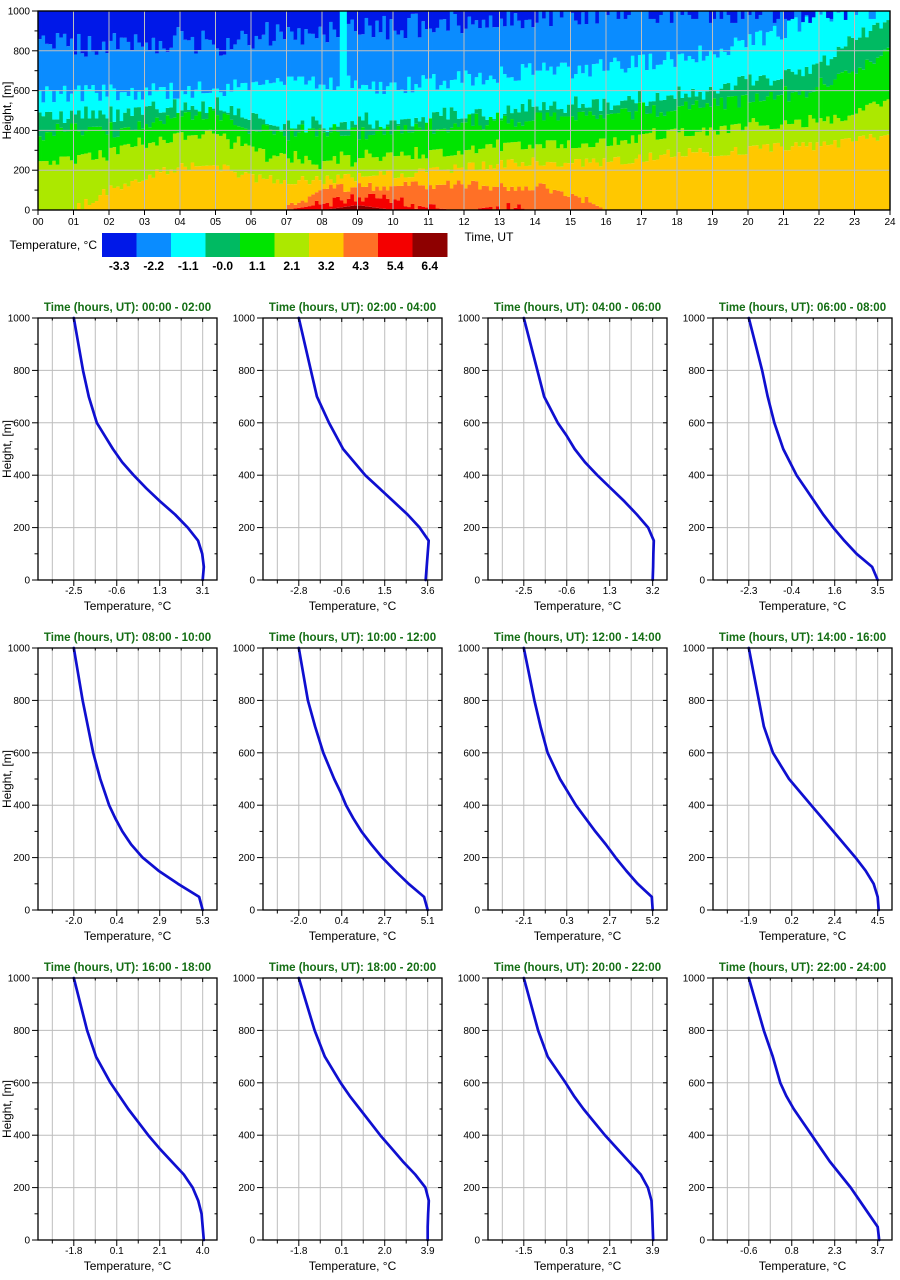 This screenshot has width=900, height=1280. What do you see at coordinates (109, 222) in the screenshot?
I see `x-tick-label: 02` at bounding box center [109, 222].